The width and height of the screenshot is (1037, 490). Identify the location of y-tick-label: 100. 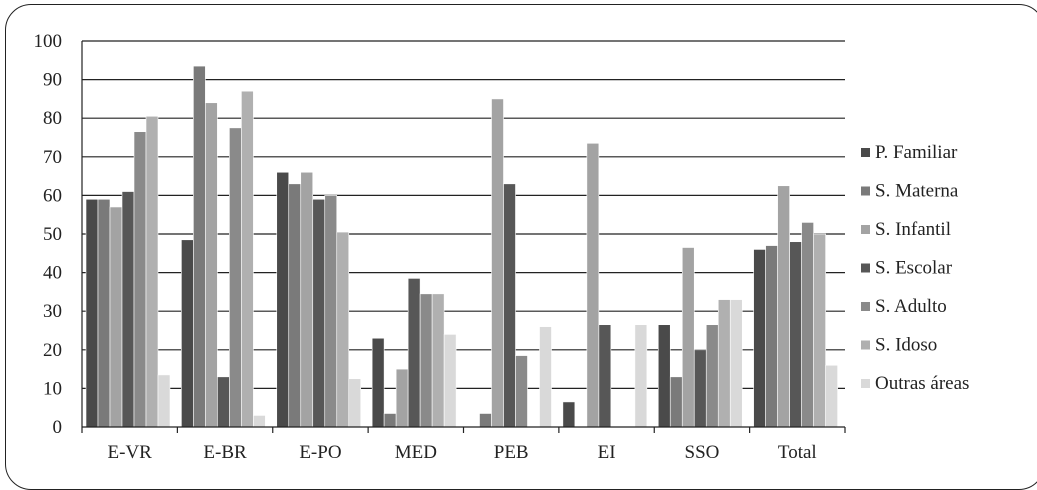
(48, 41).